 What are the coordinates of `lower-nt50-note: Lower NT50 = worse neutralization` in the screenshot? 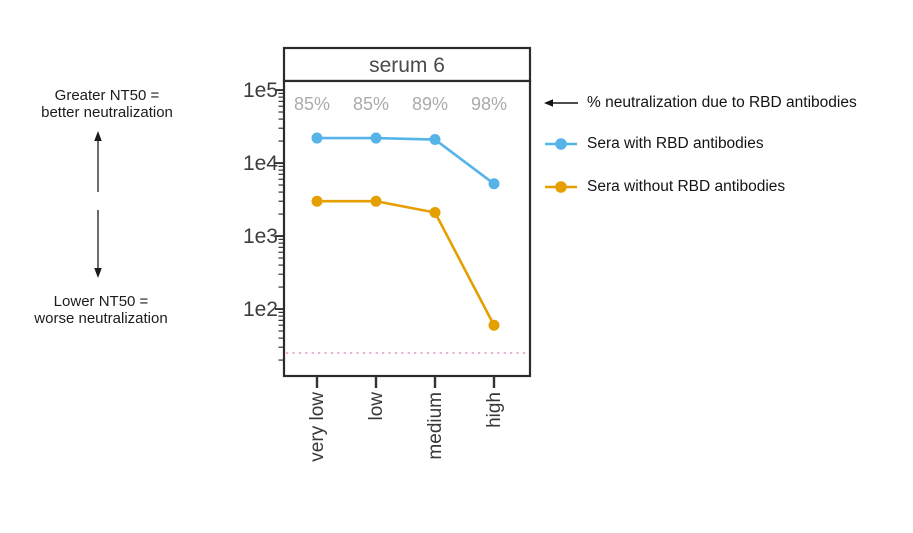 It's located at (101, 310).